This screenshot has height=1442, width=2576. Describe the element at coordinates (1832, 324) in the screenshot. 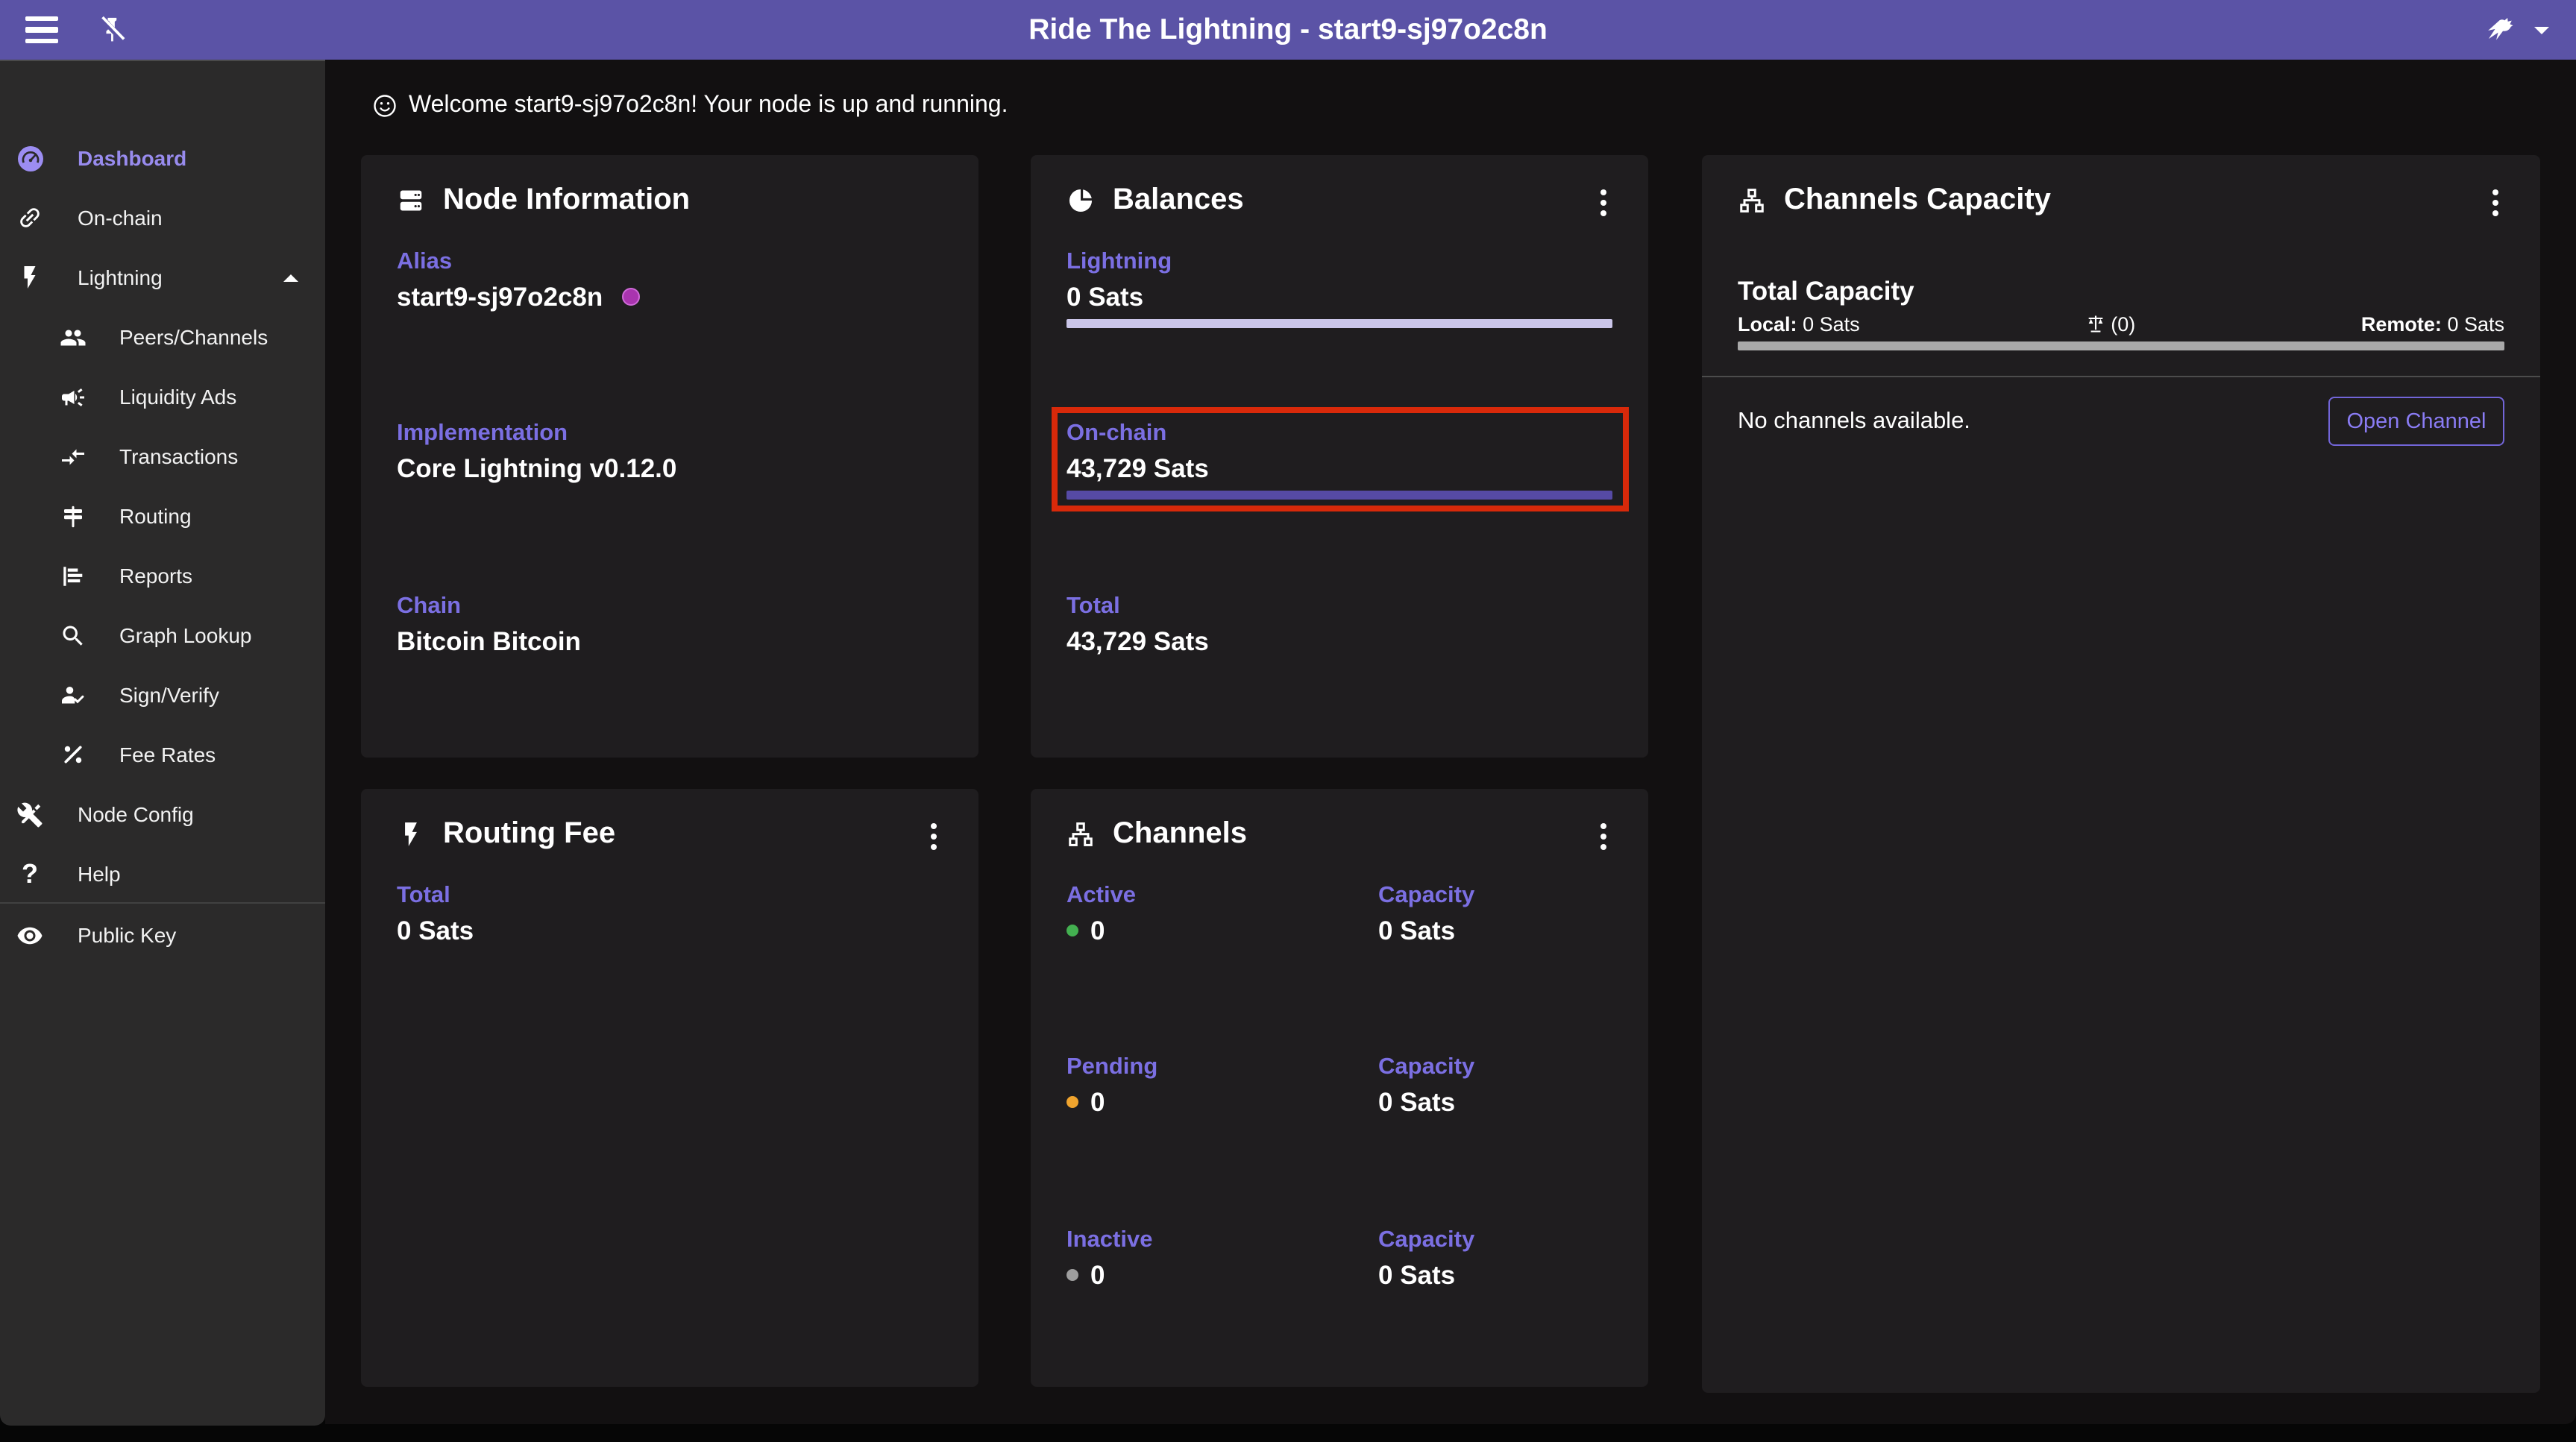

I see `local-value: 0 Sats` at that location.